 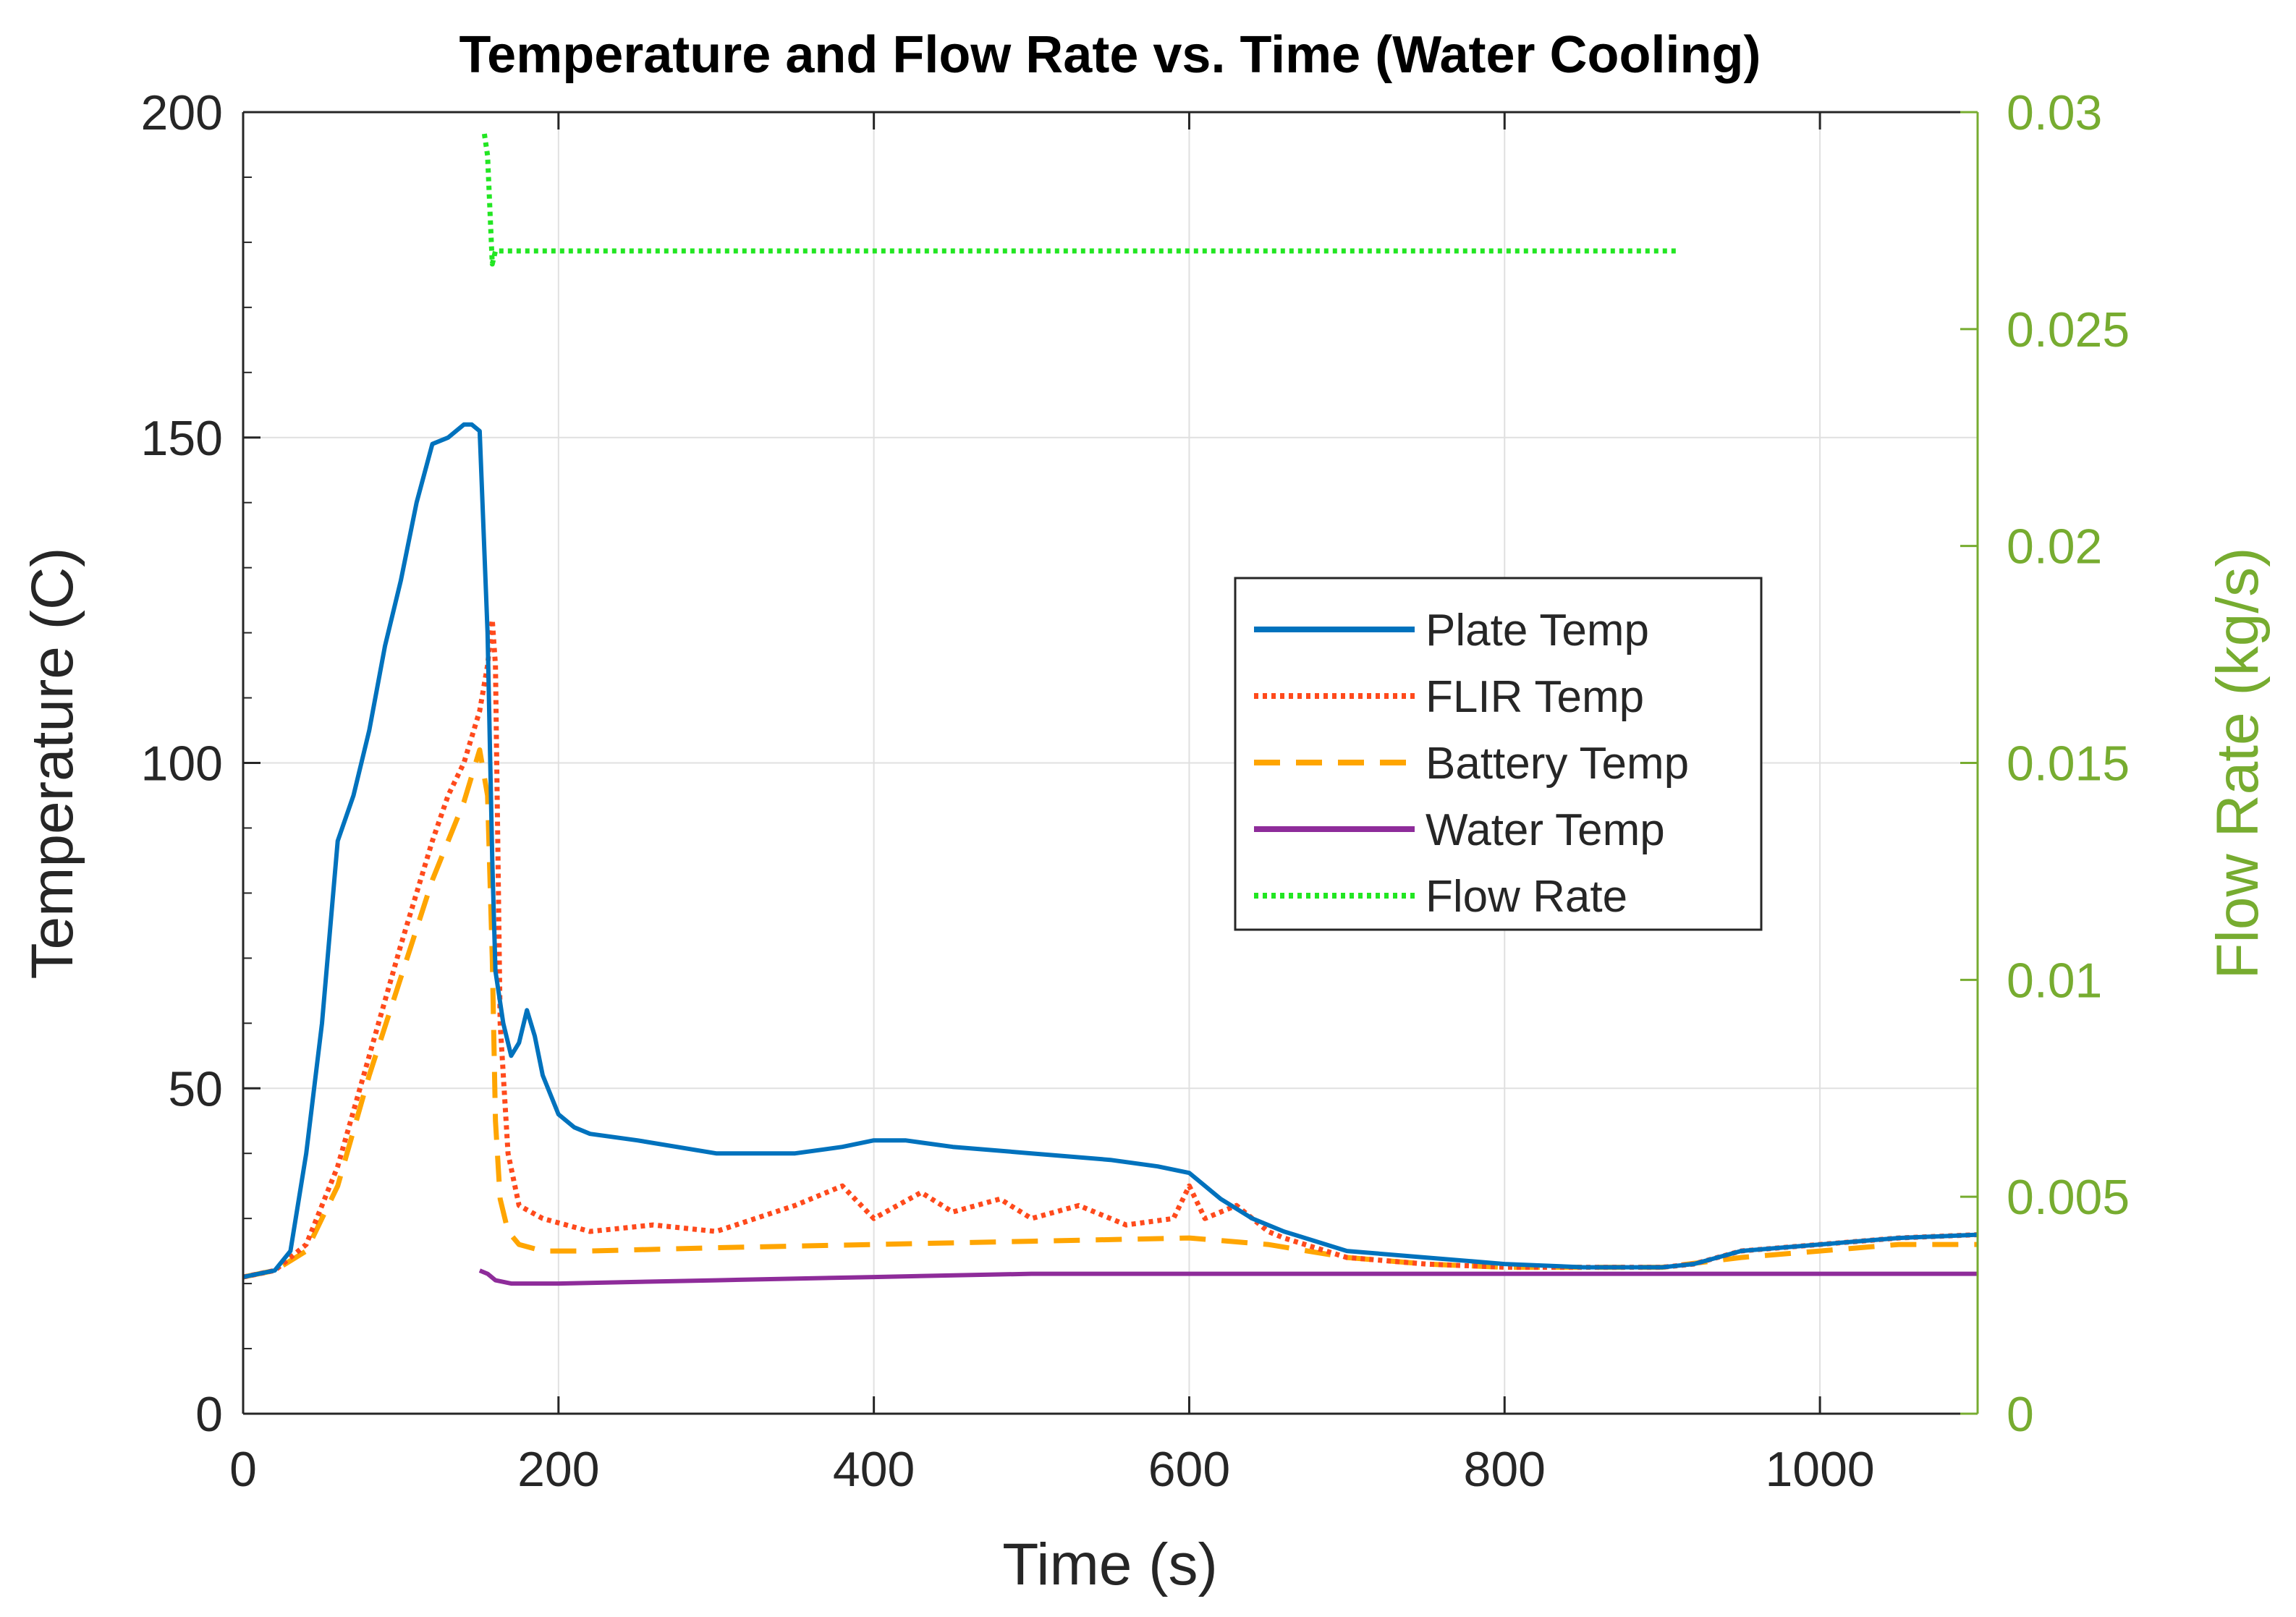 What do you see at coordinates (1545, 830) in the screenshot?
I see `legend-label: Water Temp` at bounding box center [1545, 830].